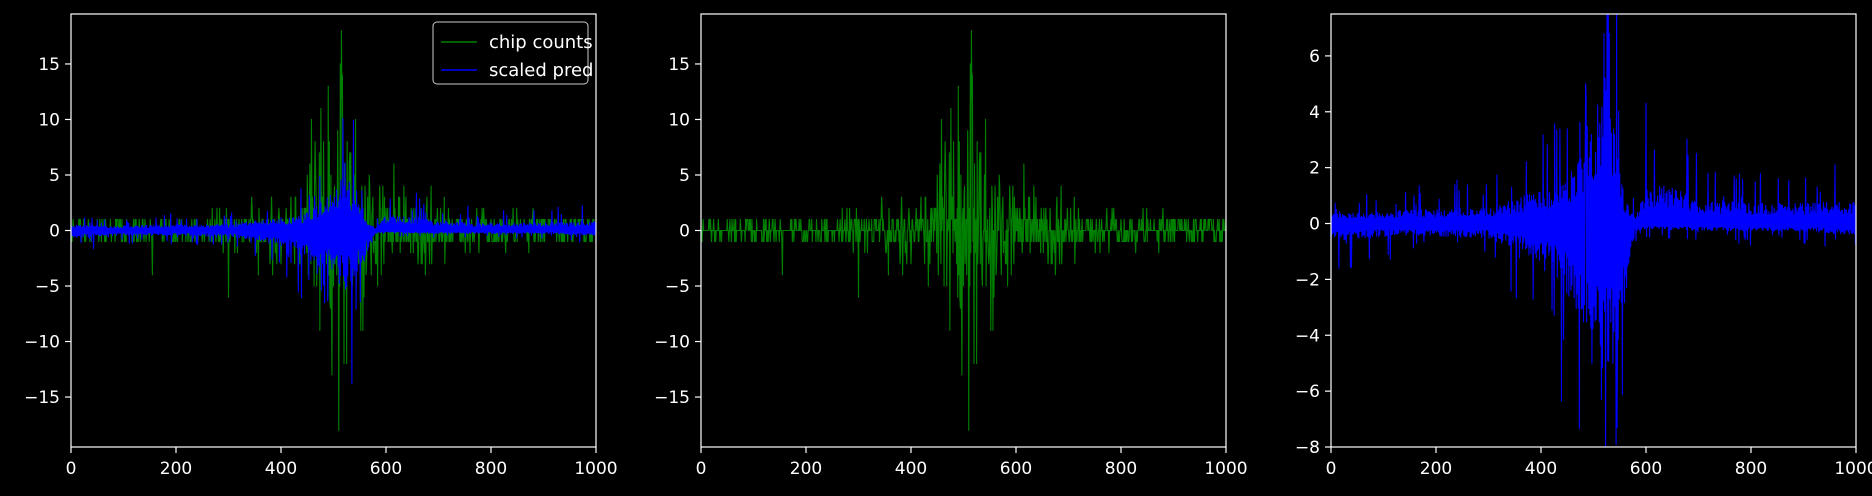 The width and height of the screenshot is (1872, 496). I want to click on y-tick-label: −2, so click(1307, 280).